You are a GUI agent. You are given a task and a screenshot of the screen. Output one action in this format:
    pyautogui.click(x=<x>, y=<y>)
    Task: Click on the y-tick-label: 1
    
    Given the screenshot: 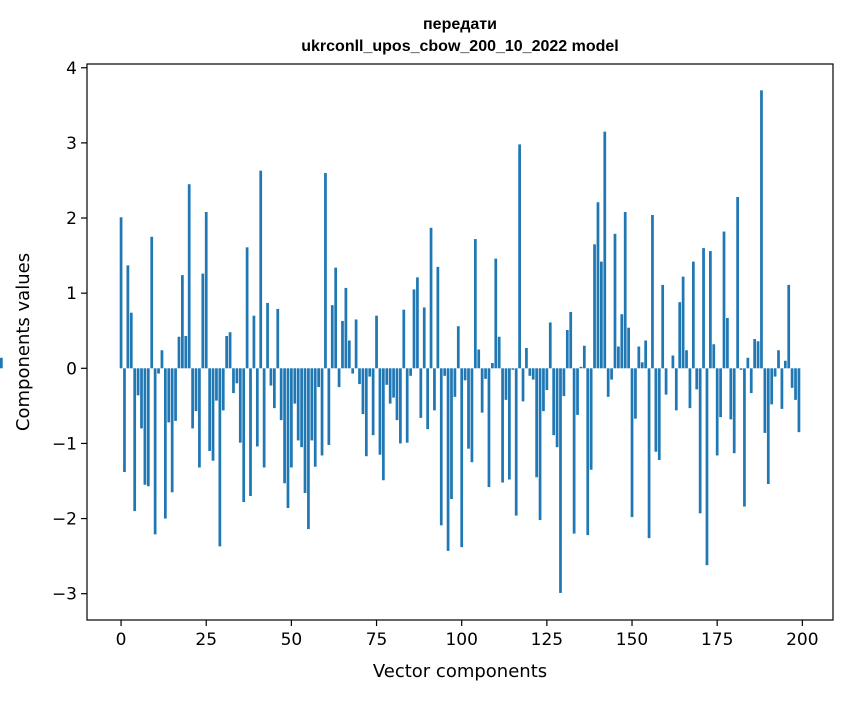 What is the action you would take?
    pyautogui.click(x=71, y=294)
    